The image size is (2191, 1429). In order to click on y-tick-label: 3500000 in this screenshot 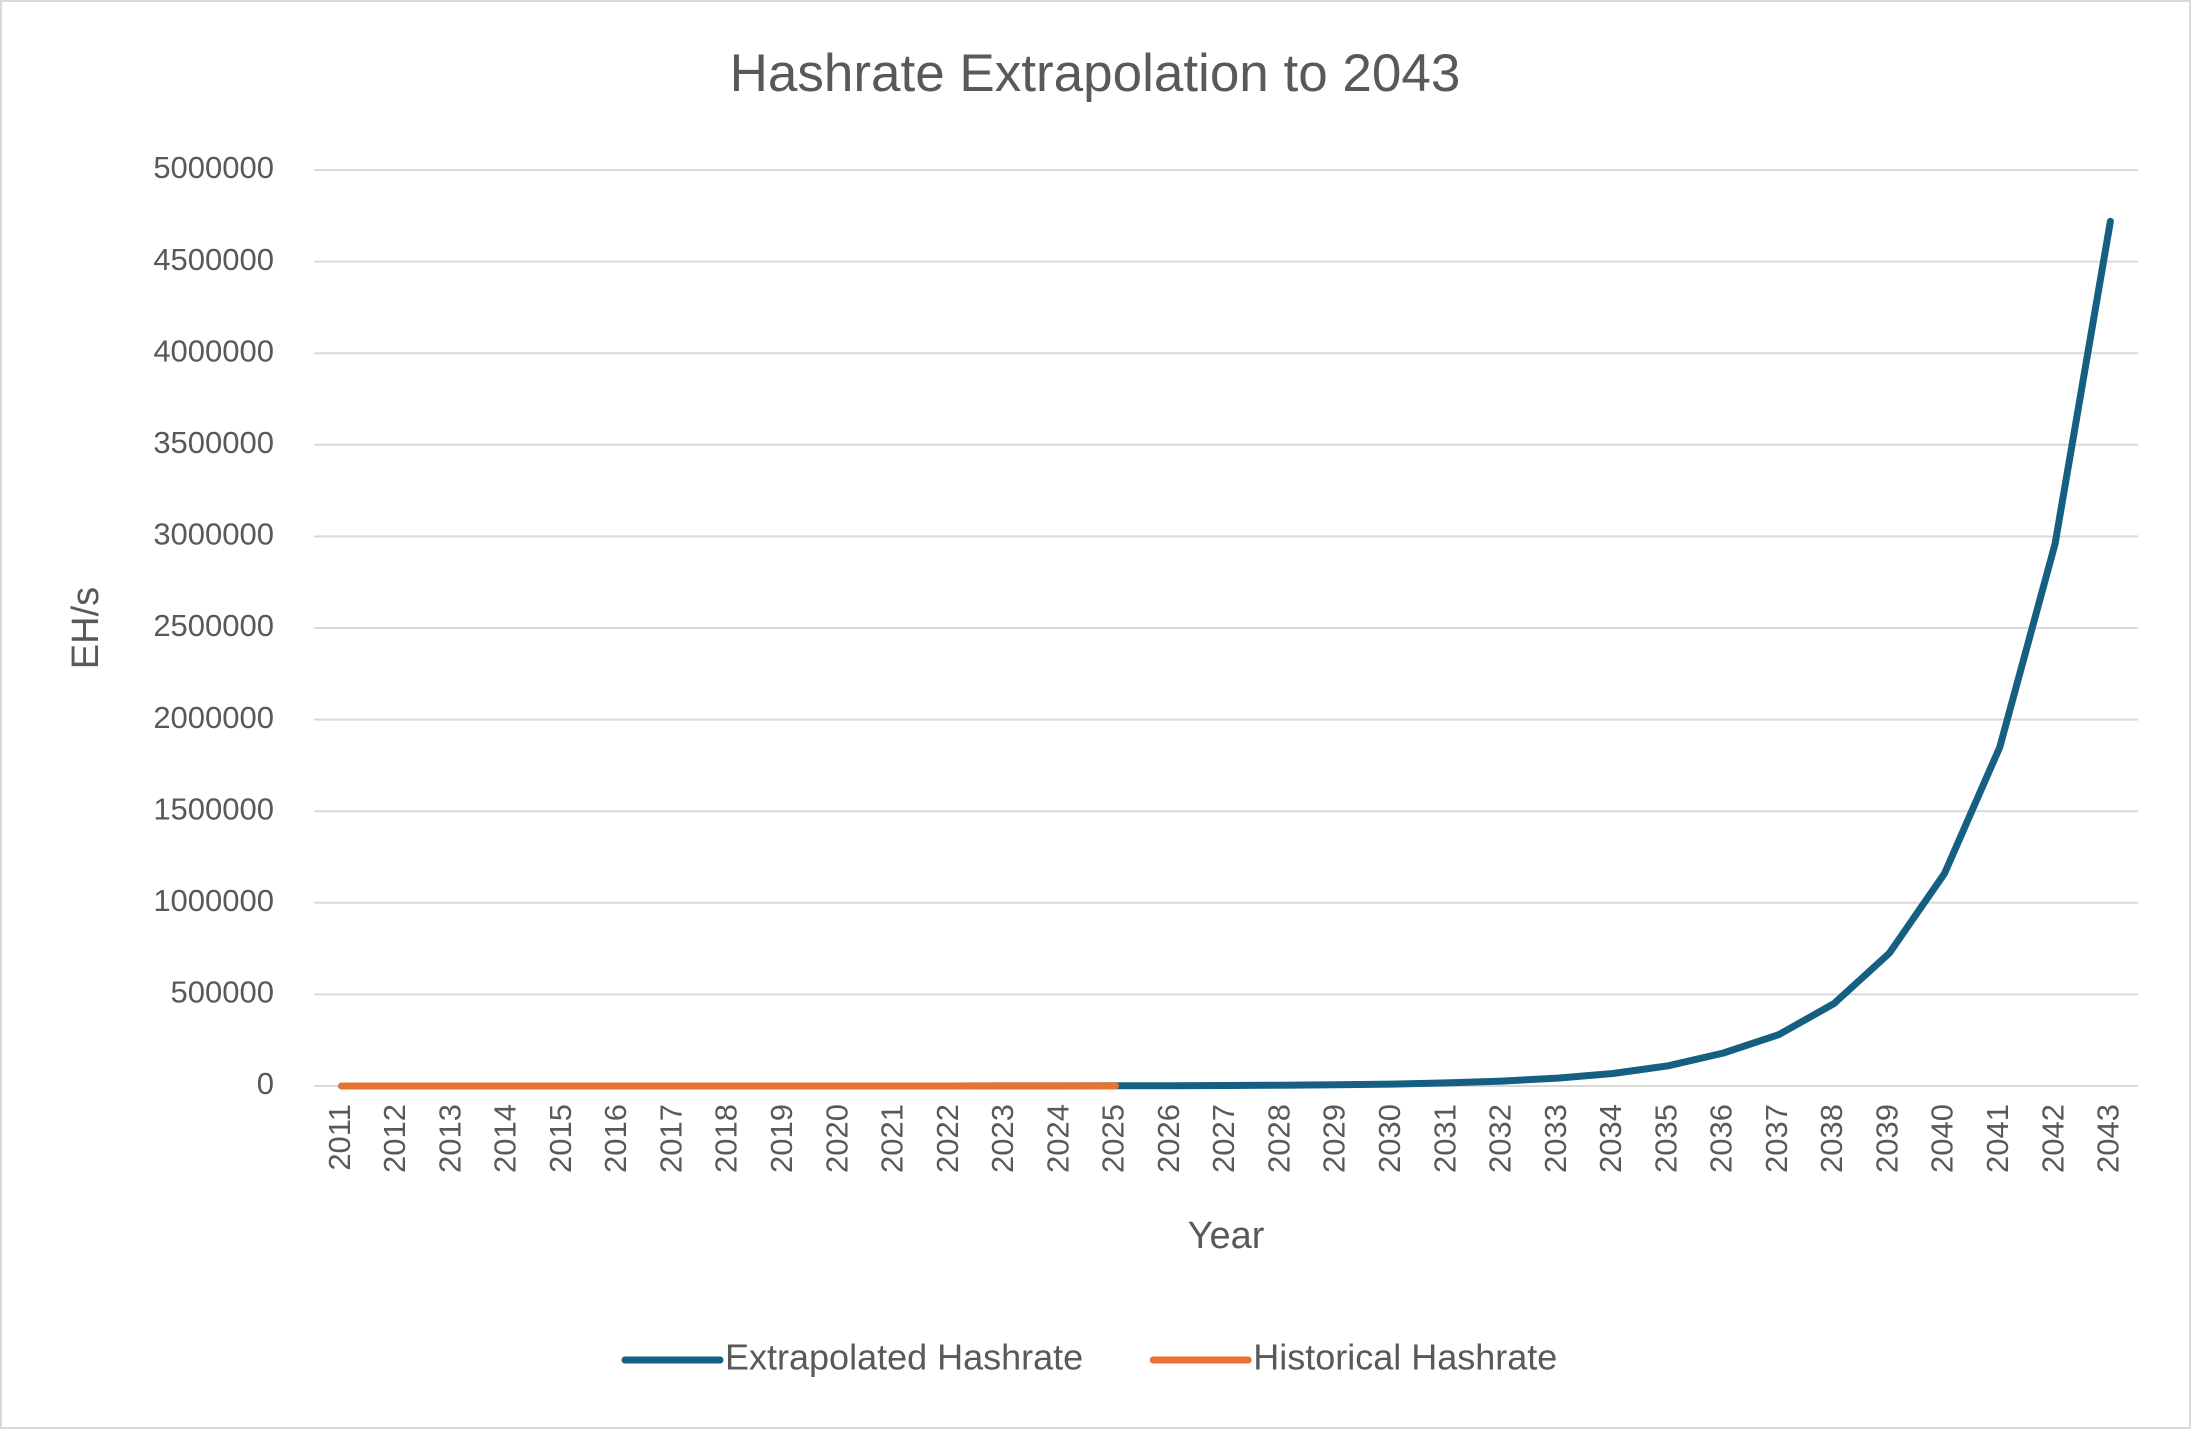, I will do `click(213, 442)`.